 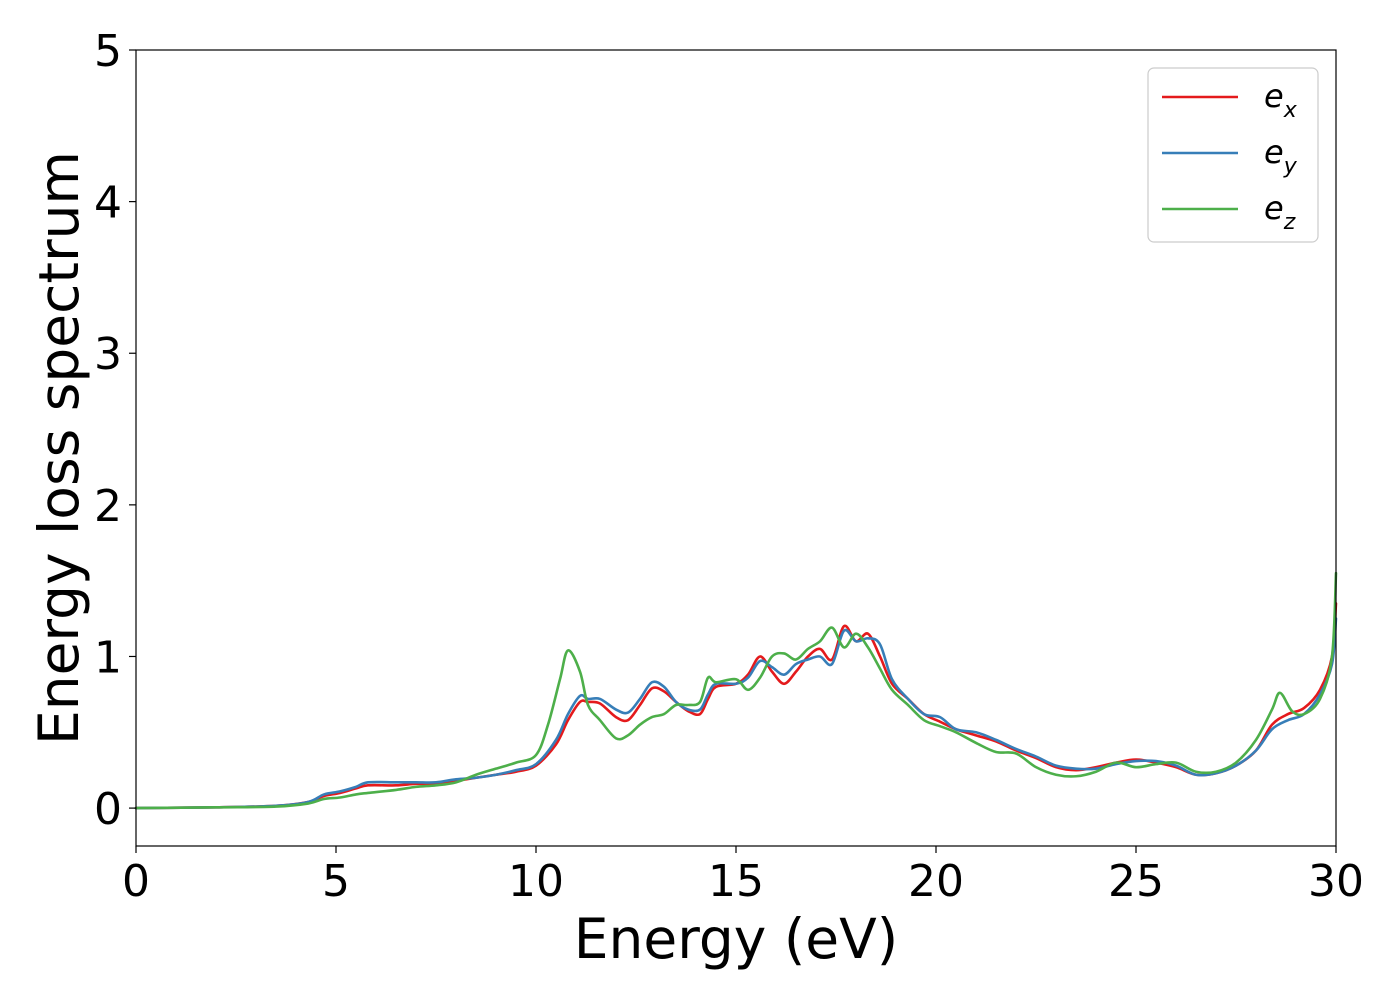 What do you see at coordinates (115, 430) in the screenshot?
I see `y-axis-ticks: 0 1 2 3 4 5` at bounding box center [115, 430].